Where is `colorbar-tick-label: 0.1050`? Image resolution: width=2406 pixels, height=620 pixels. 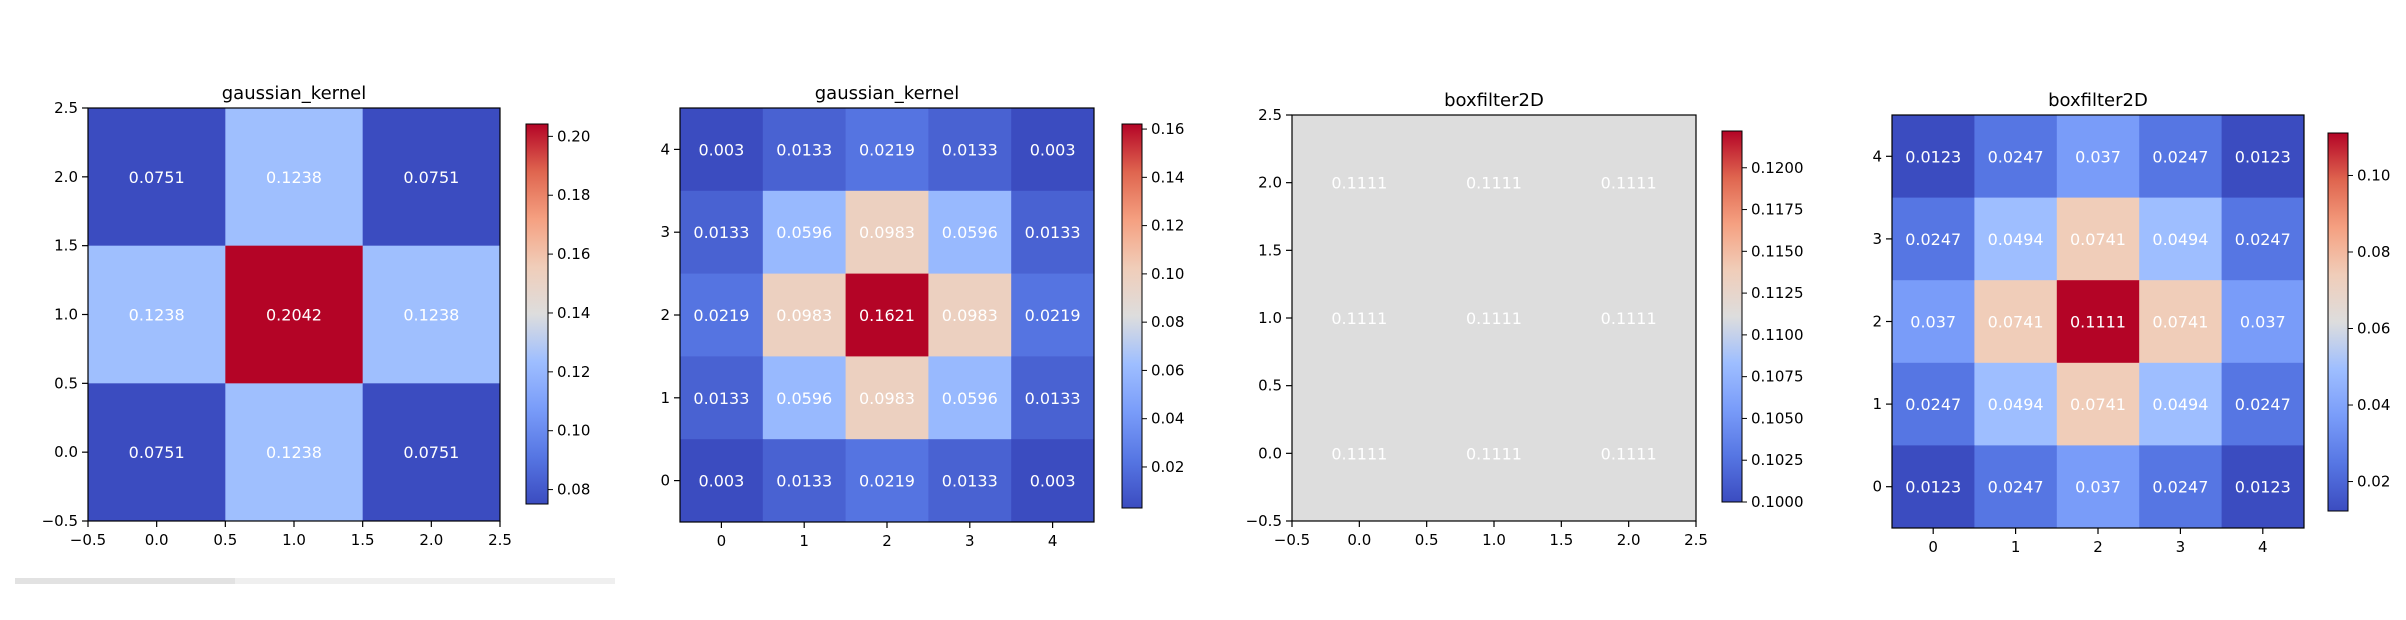
colorbar-tick-label: 0.1050 is located at coordinates (1777, 418).